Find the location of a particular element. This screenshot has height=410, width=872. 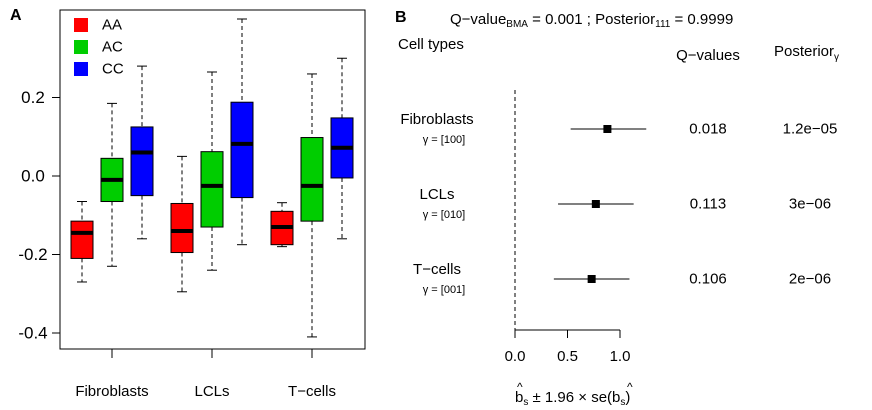

x-tick-label: 1.0 is located at coordinates (620, 356).